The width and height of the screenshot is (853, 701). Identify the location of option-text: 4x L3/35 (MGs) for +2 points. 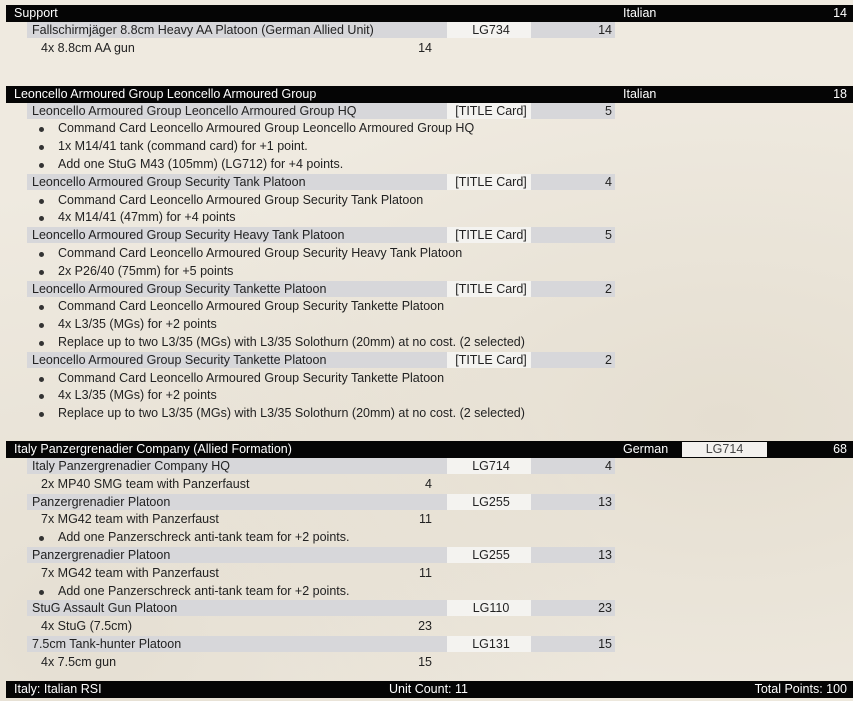
(137, 324).